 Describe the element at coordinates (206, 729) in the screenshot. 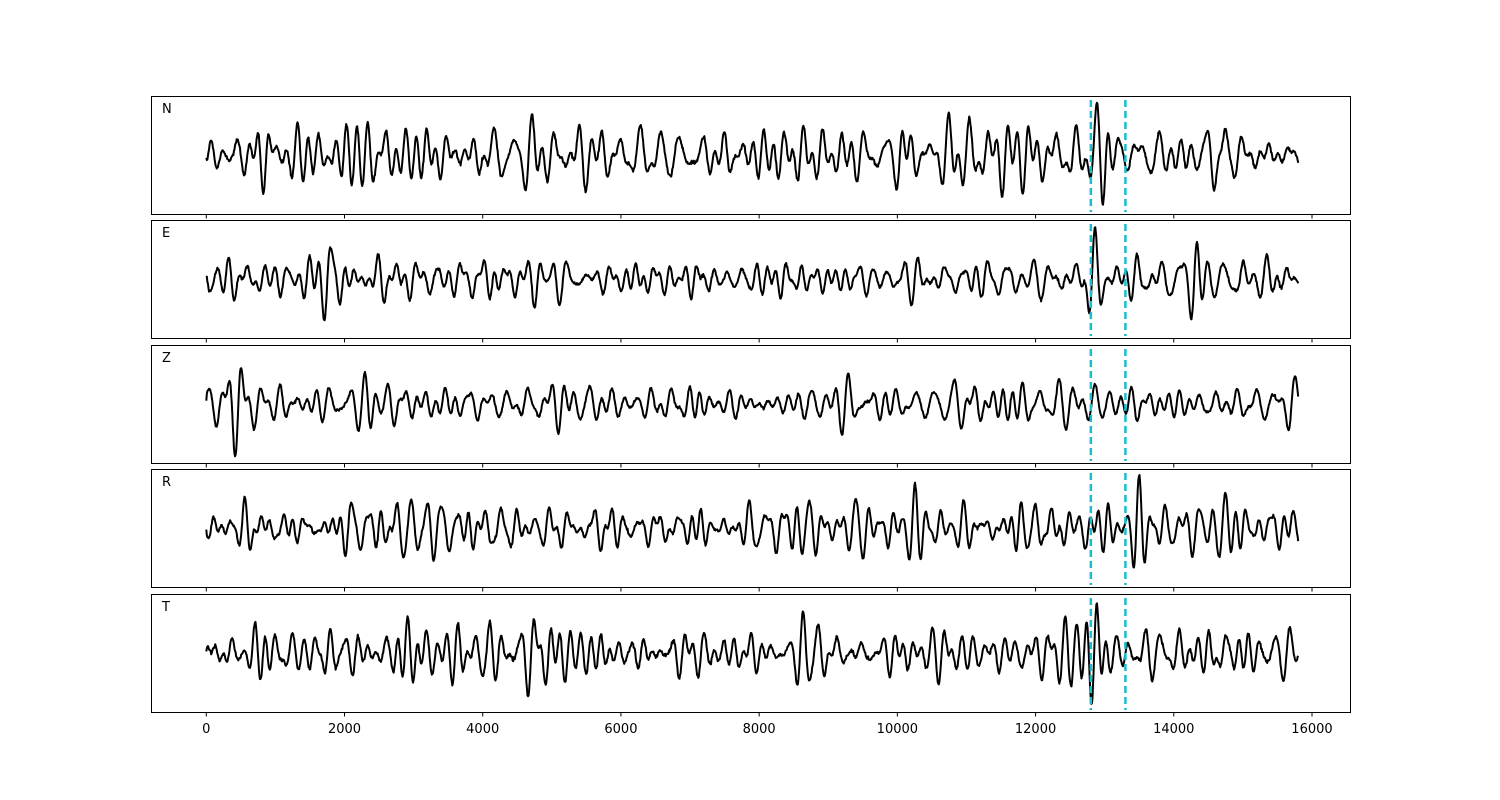

I see `x-tick-label: 0` at that location.